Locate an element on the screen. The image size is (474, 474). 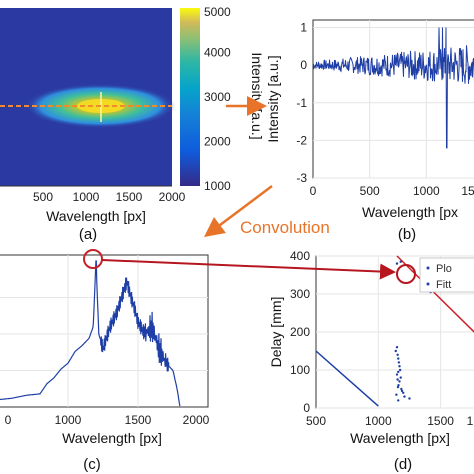
panel-d-x-tick-label: 1 is located at coordinates (470, 421).